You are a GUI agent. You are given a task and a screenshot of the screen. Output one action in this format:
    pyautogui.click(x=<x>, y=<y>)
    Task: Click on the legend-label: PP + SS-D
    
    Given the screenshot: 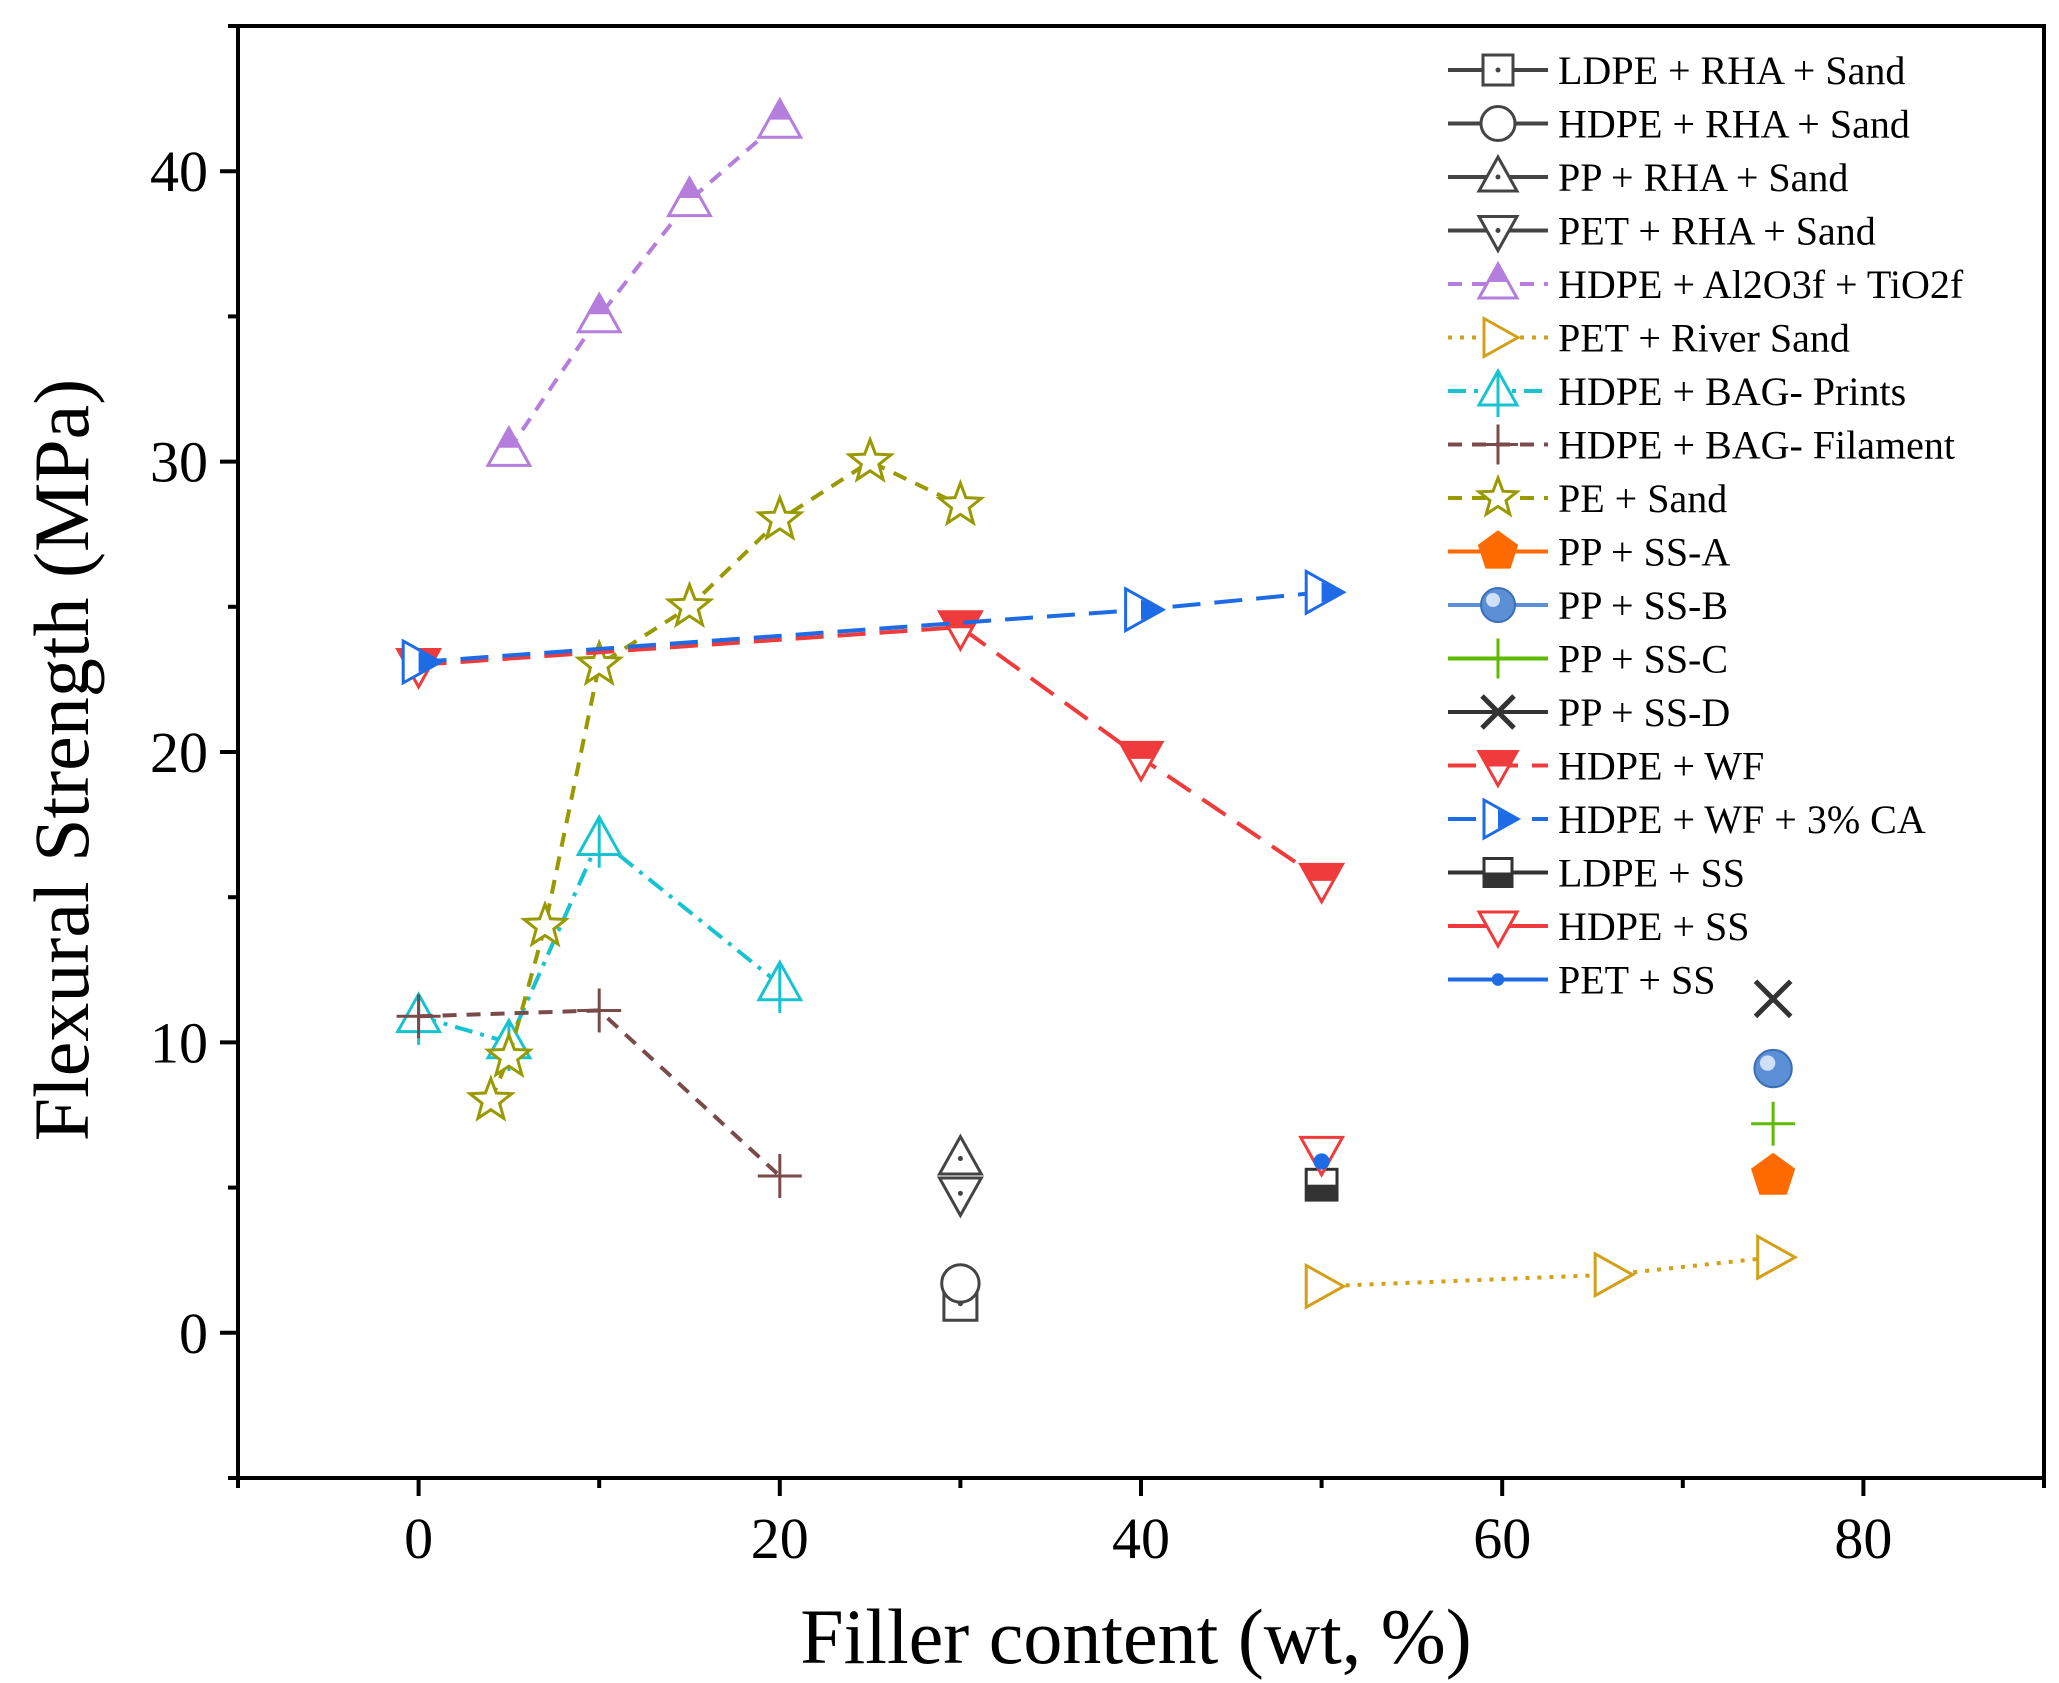 What is the action you would take?
    pyautogui.click(x=1644, y=712)
    